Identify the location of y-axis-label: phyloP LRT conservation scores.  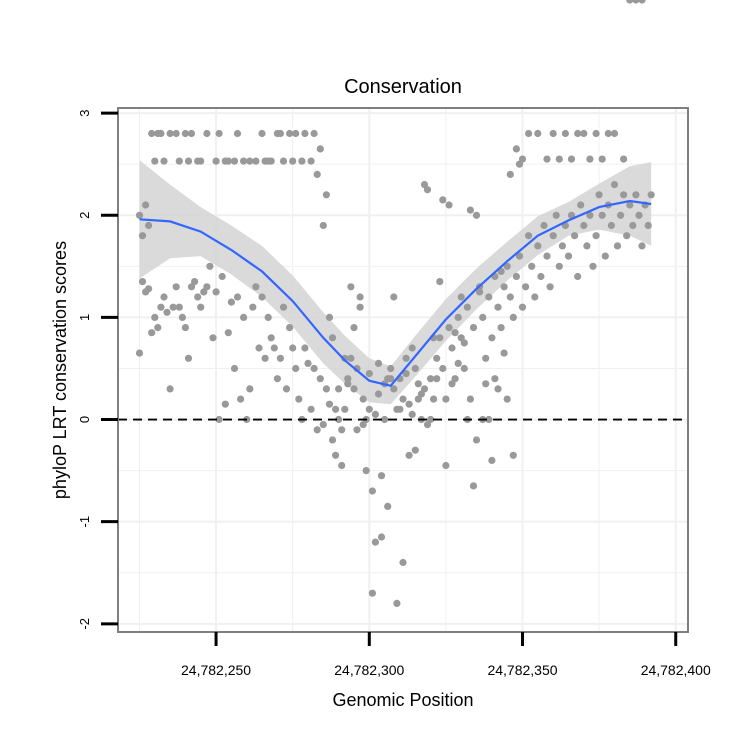
(60, 370).